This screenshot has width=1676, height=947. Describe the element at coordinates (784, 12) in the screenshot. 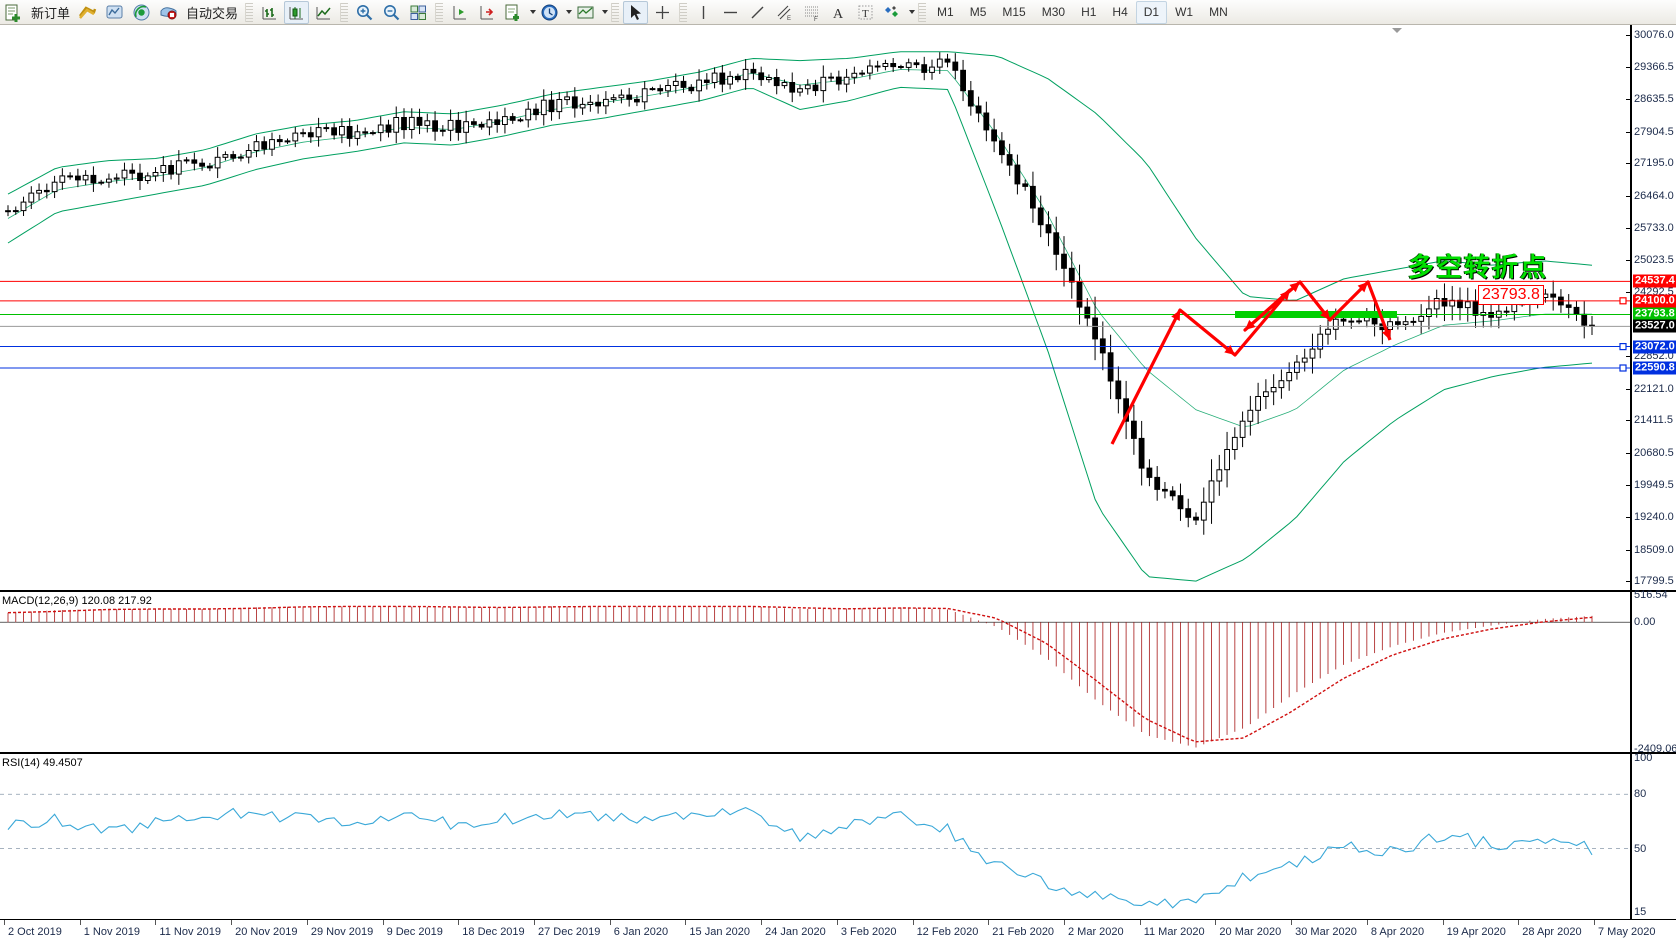

I see `equidistant-icon: E` at that location.